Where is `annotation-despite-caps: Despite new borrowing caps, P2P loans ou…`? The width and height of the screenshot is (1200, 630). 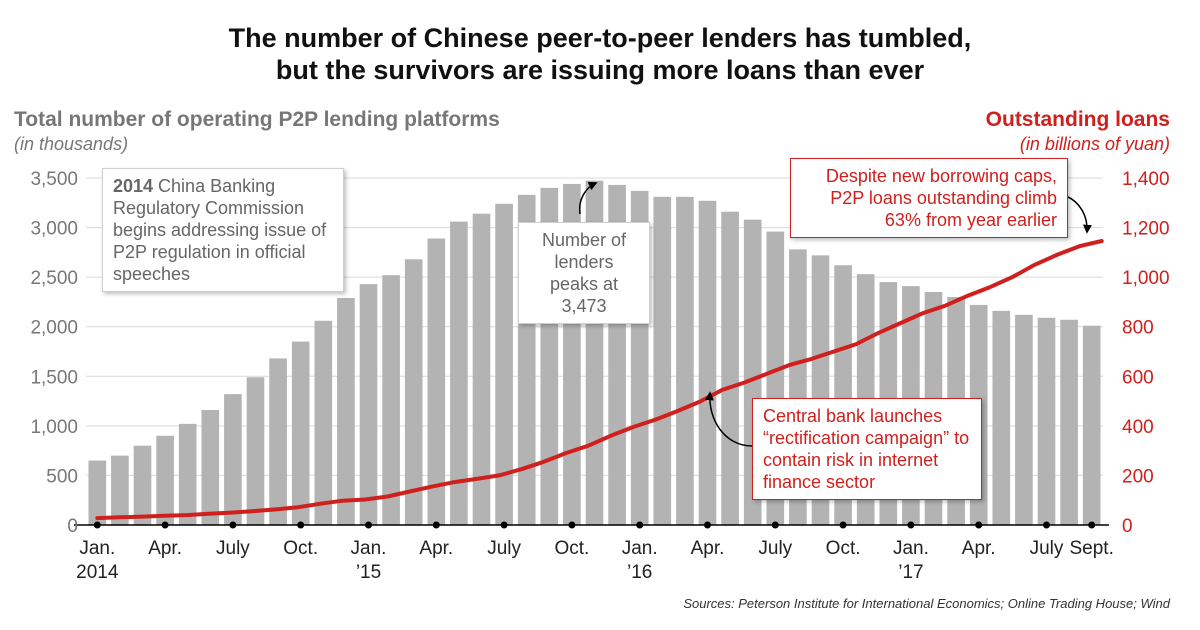
annotation-despite-caps: Despite new borrowing caps, P2P loans ou… is located at coordinates (929, 198).